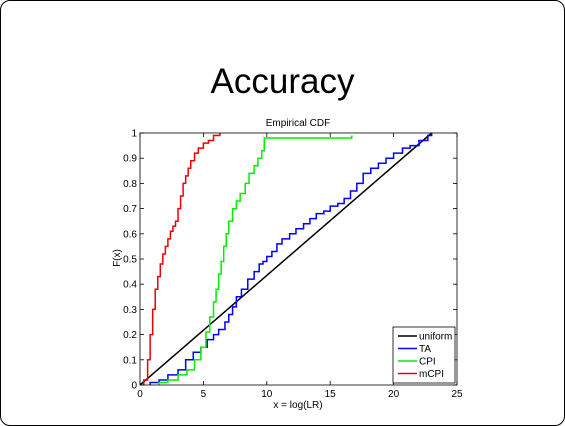 Image resolution: width=565 pixels, height=426 pixels. Describe the element at coordinates (435, 337) in the screenshot. I see `legend-label-uniform: uniform` at that location.